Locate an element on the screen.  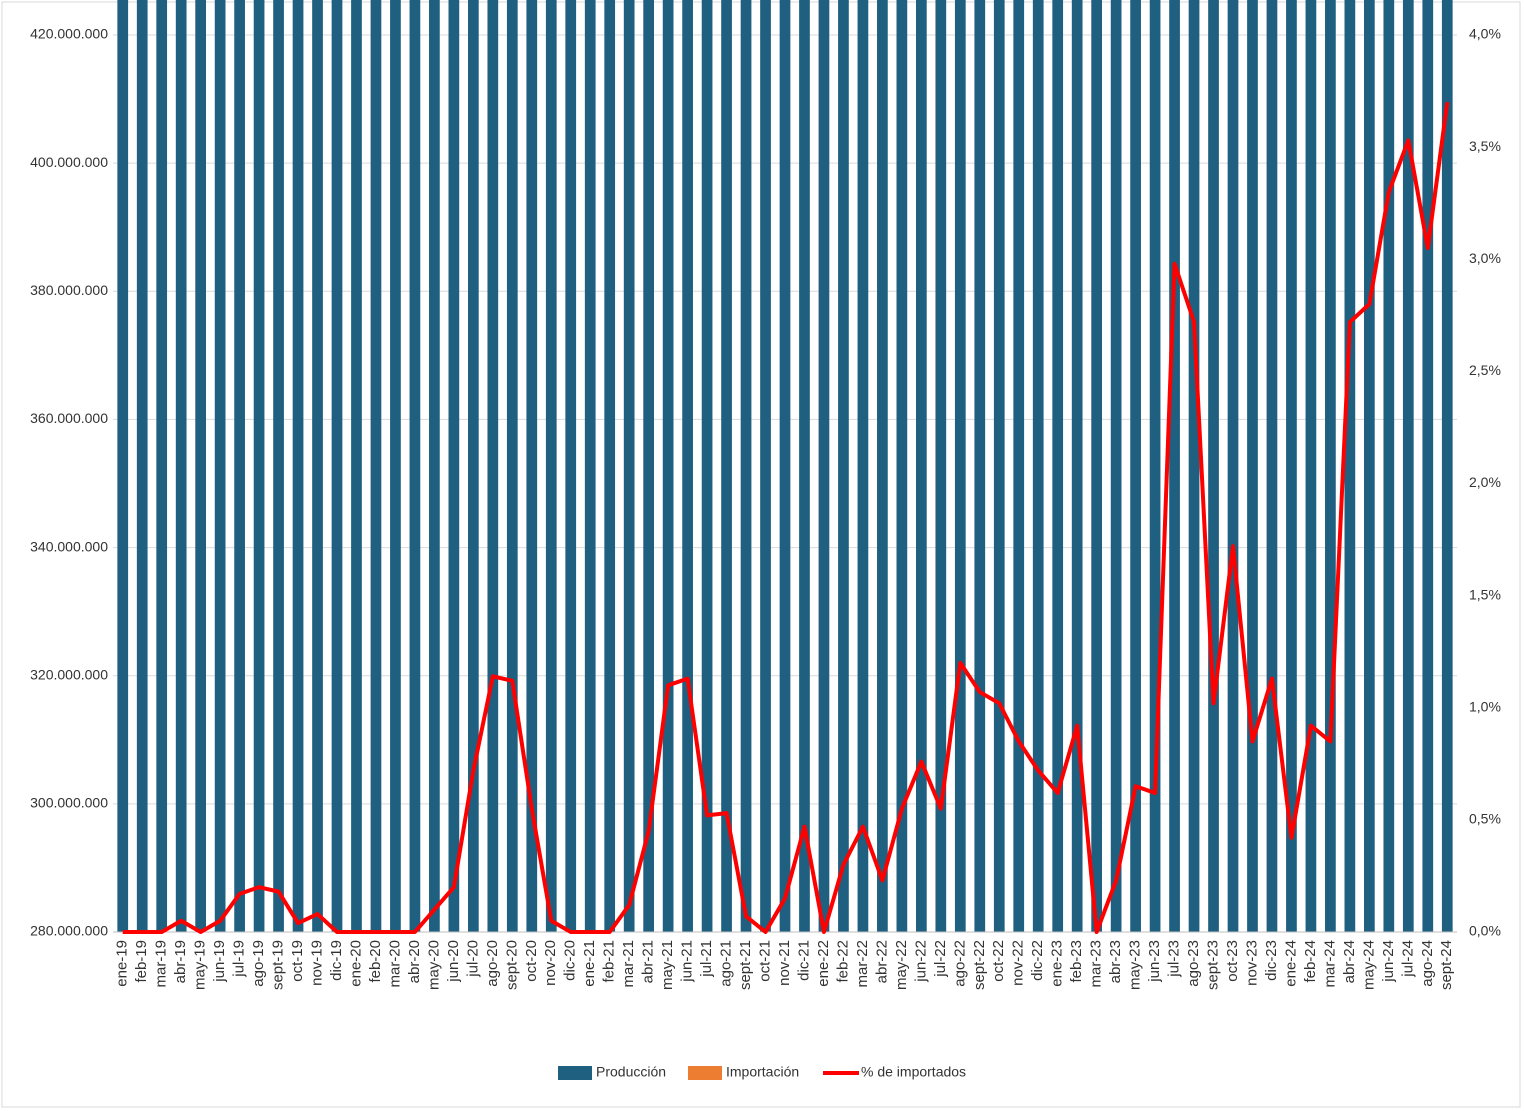
x-tick-label: nov-21 is located at coordinates (784, 963).